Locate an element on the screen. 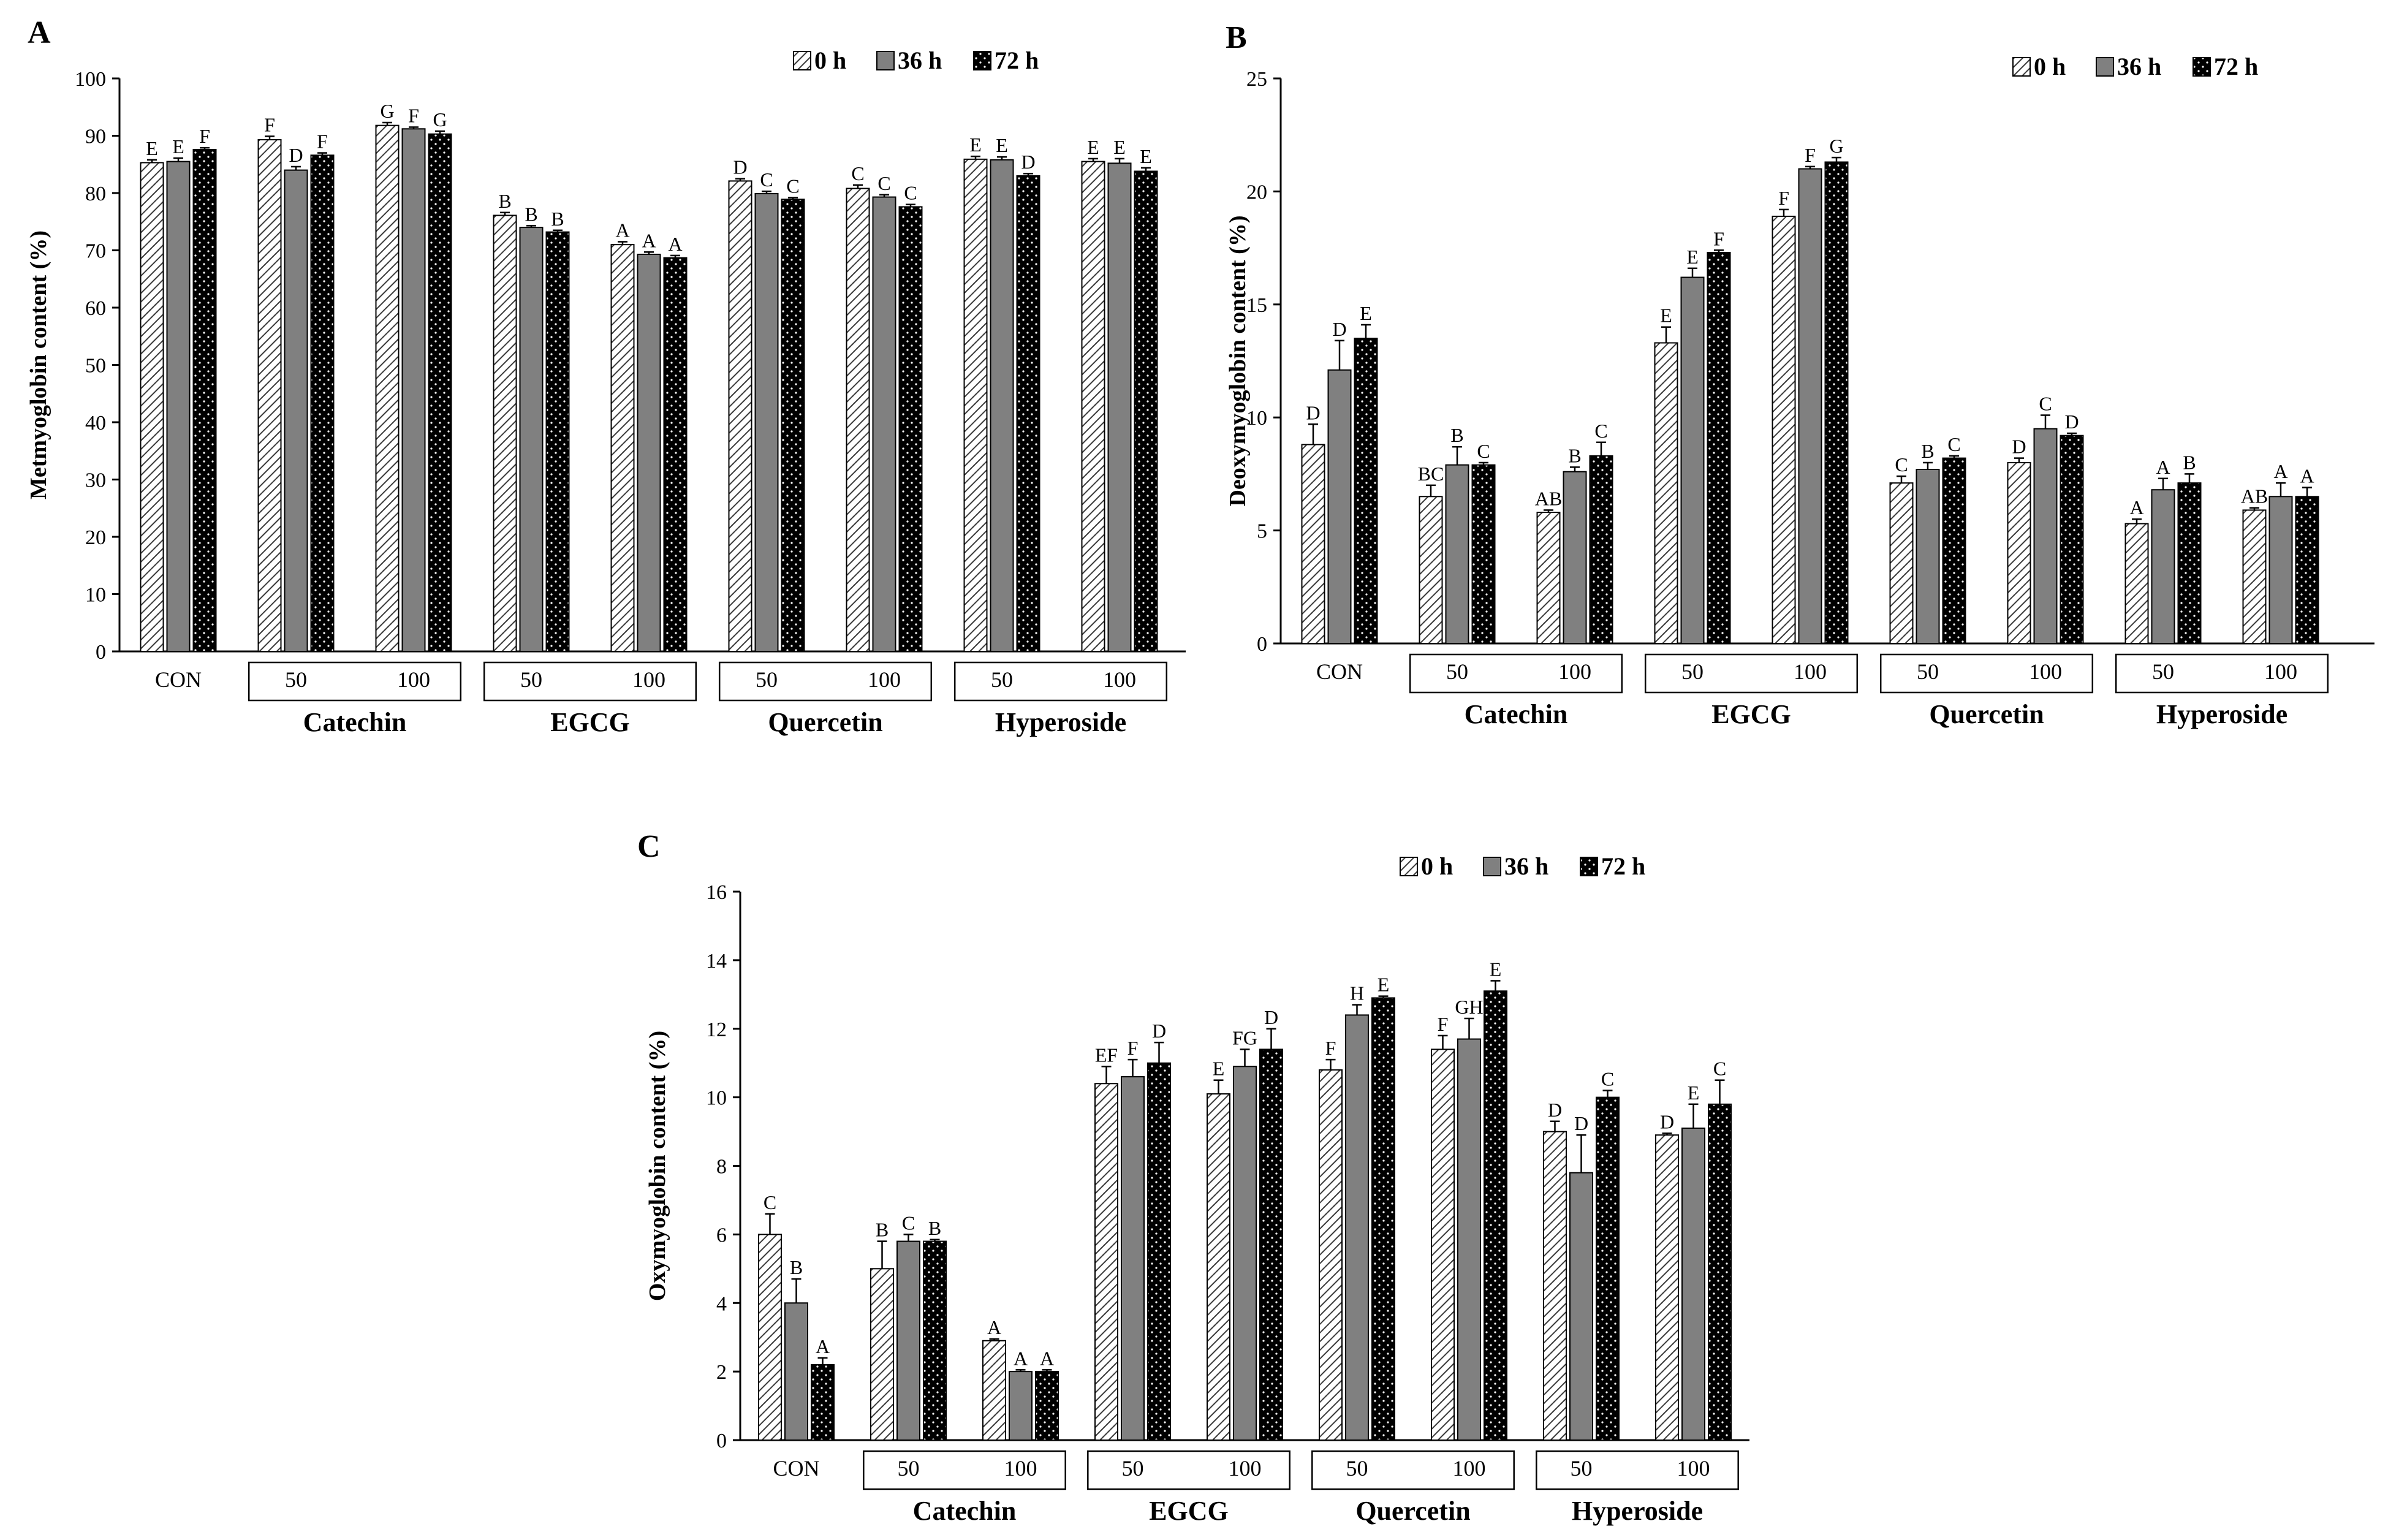 This screenshot has height=1540, width=2399. significance-label: B is located at coordinates (2189, 462).